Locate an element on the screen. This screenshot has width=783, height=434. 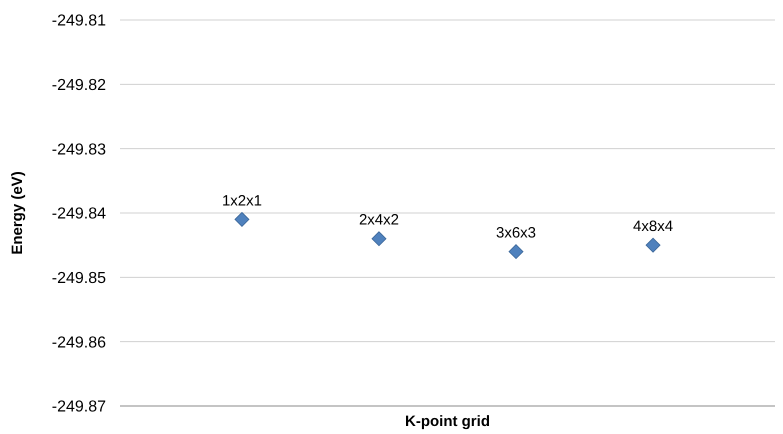
y-tick-label: -249.82 is located at coordinates (79, 85).